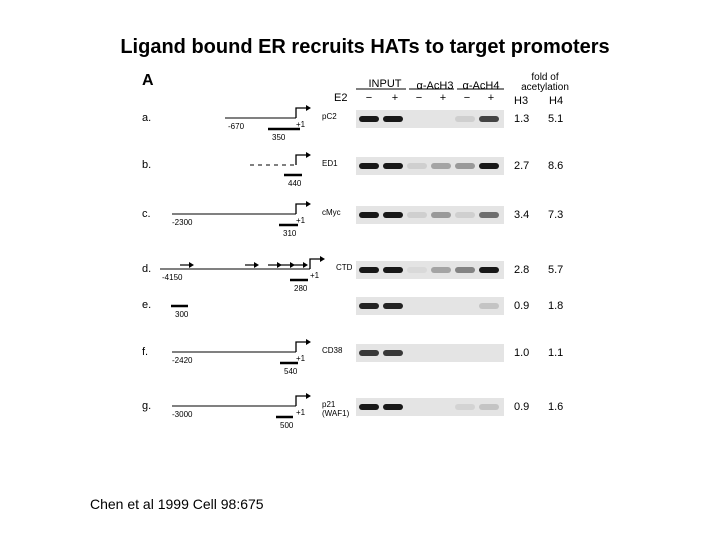 The image size is (720, 540). I want to click on sign-input-minus: −, so click(369, 98).